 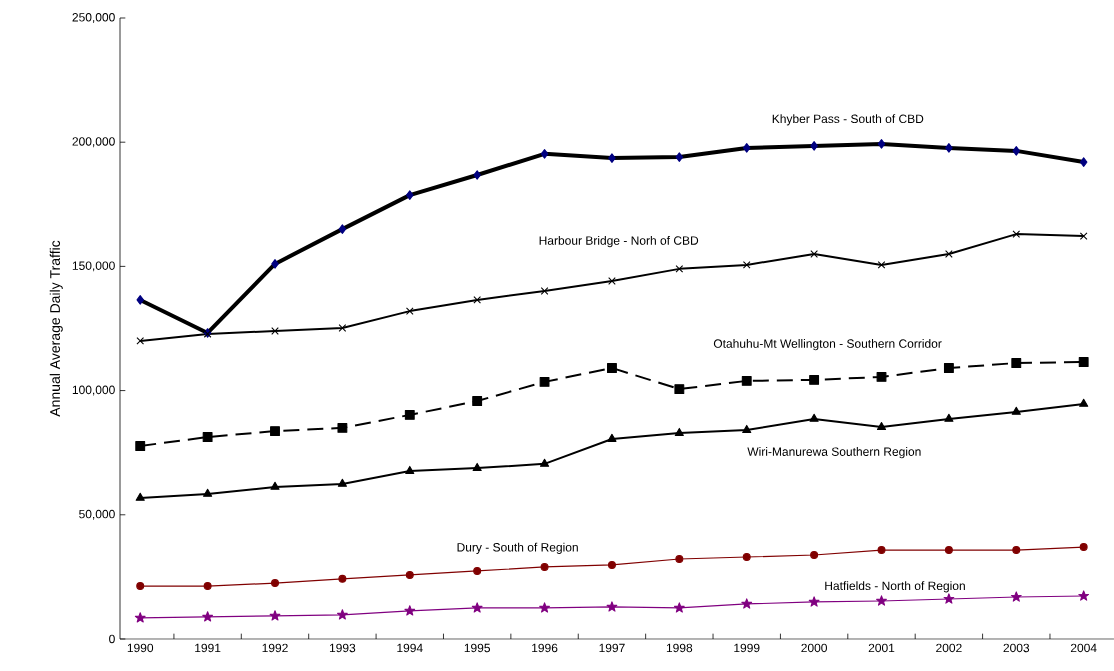 I want to click on x-tick-label: 1998, so click(x=679, y=648).